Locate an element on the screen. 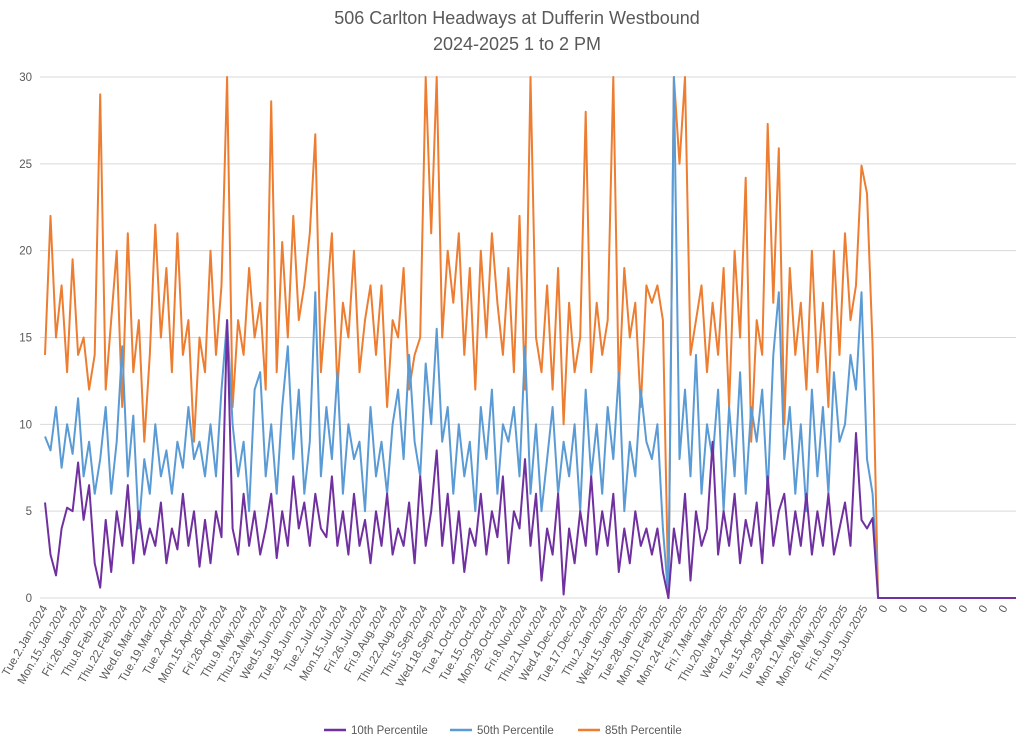 The width and height of the screenshot is (1024, 744). y-tick-label: 25 is located at coordinates (25, 165).